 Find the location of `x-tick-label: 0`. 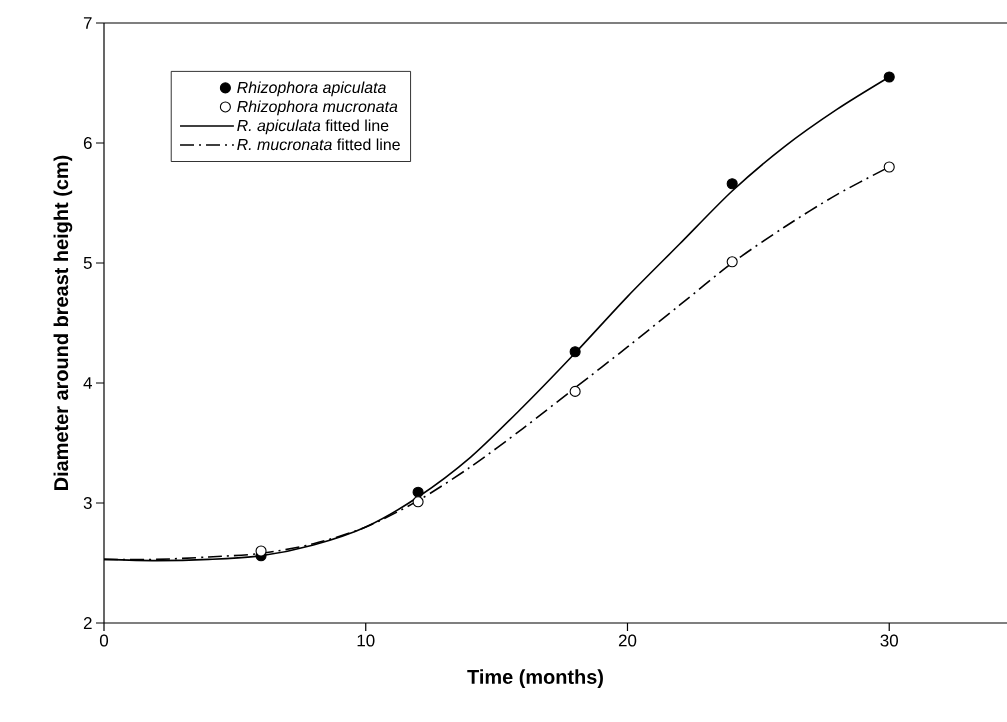

x-tick-label: 0 is located at coordinates (104, 640).